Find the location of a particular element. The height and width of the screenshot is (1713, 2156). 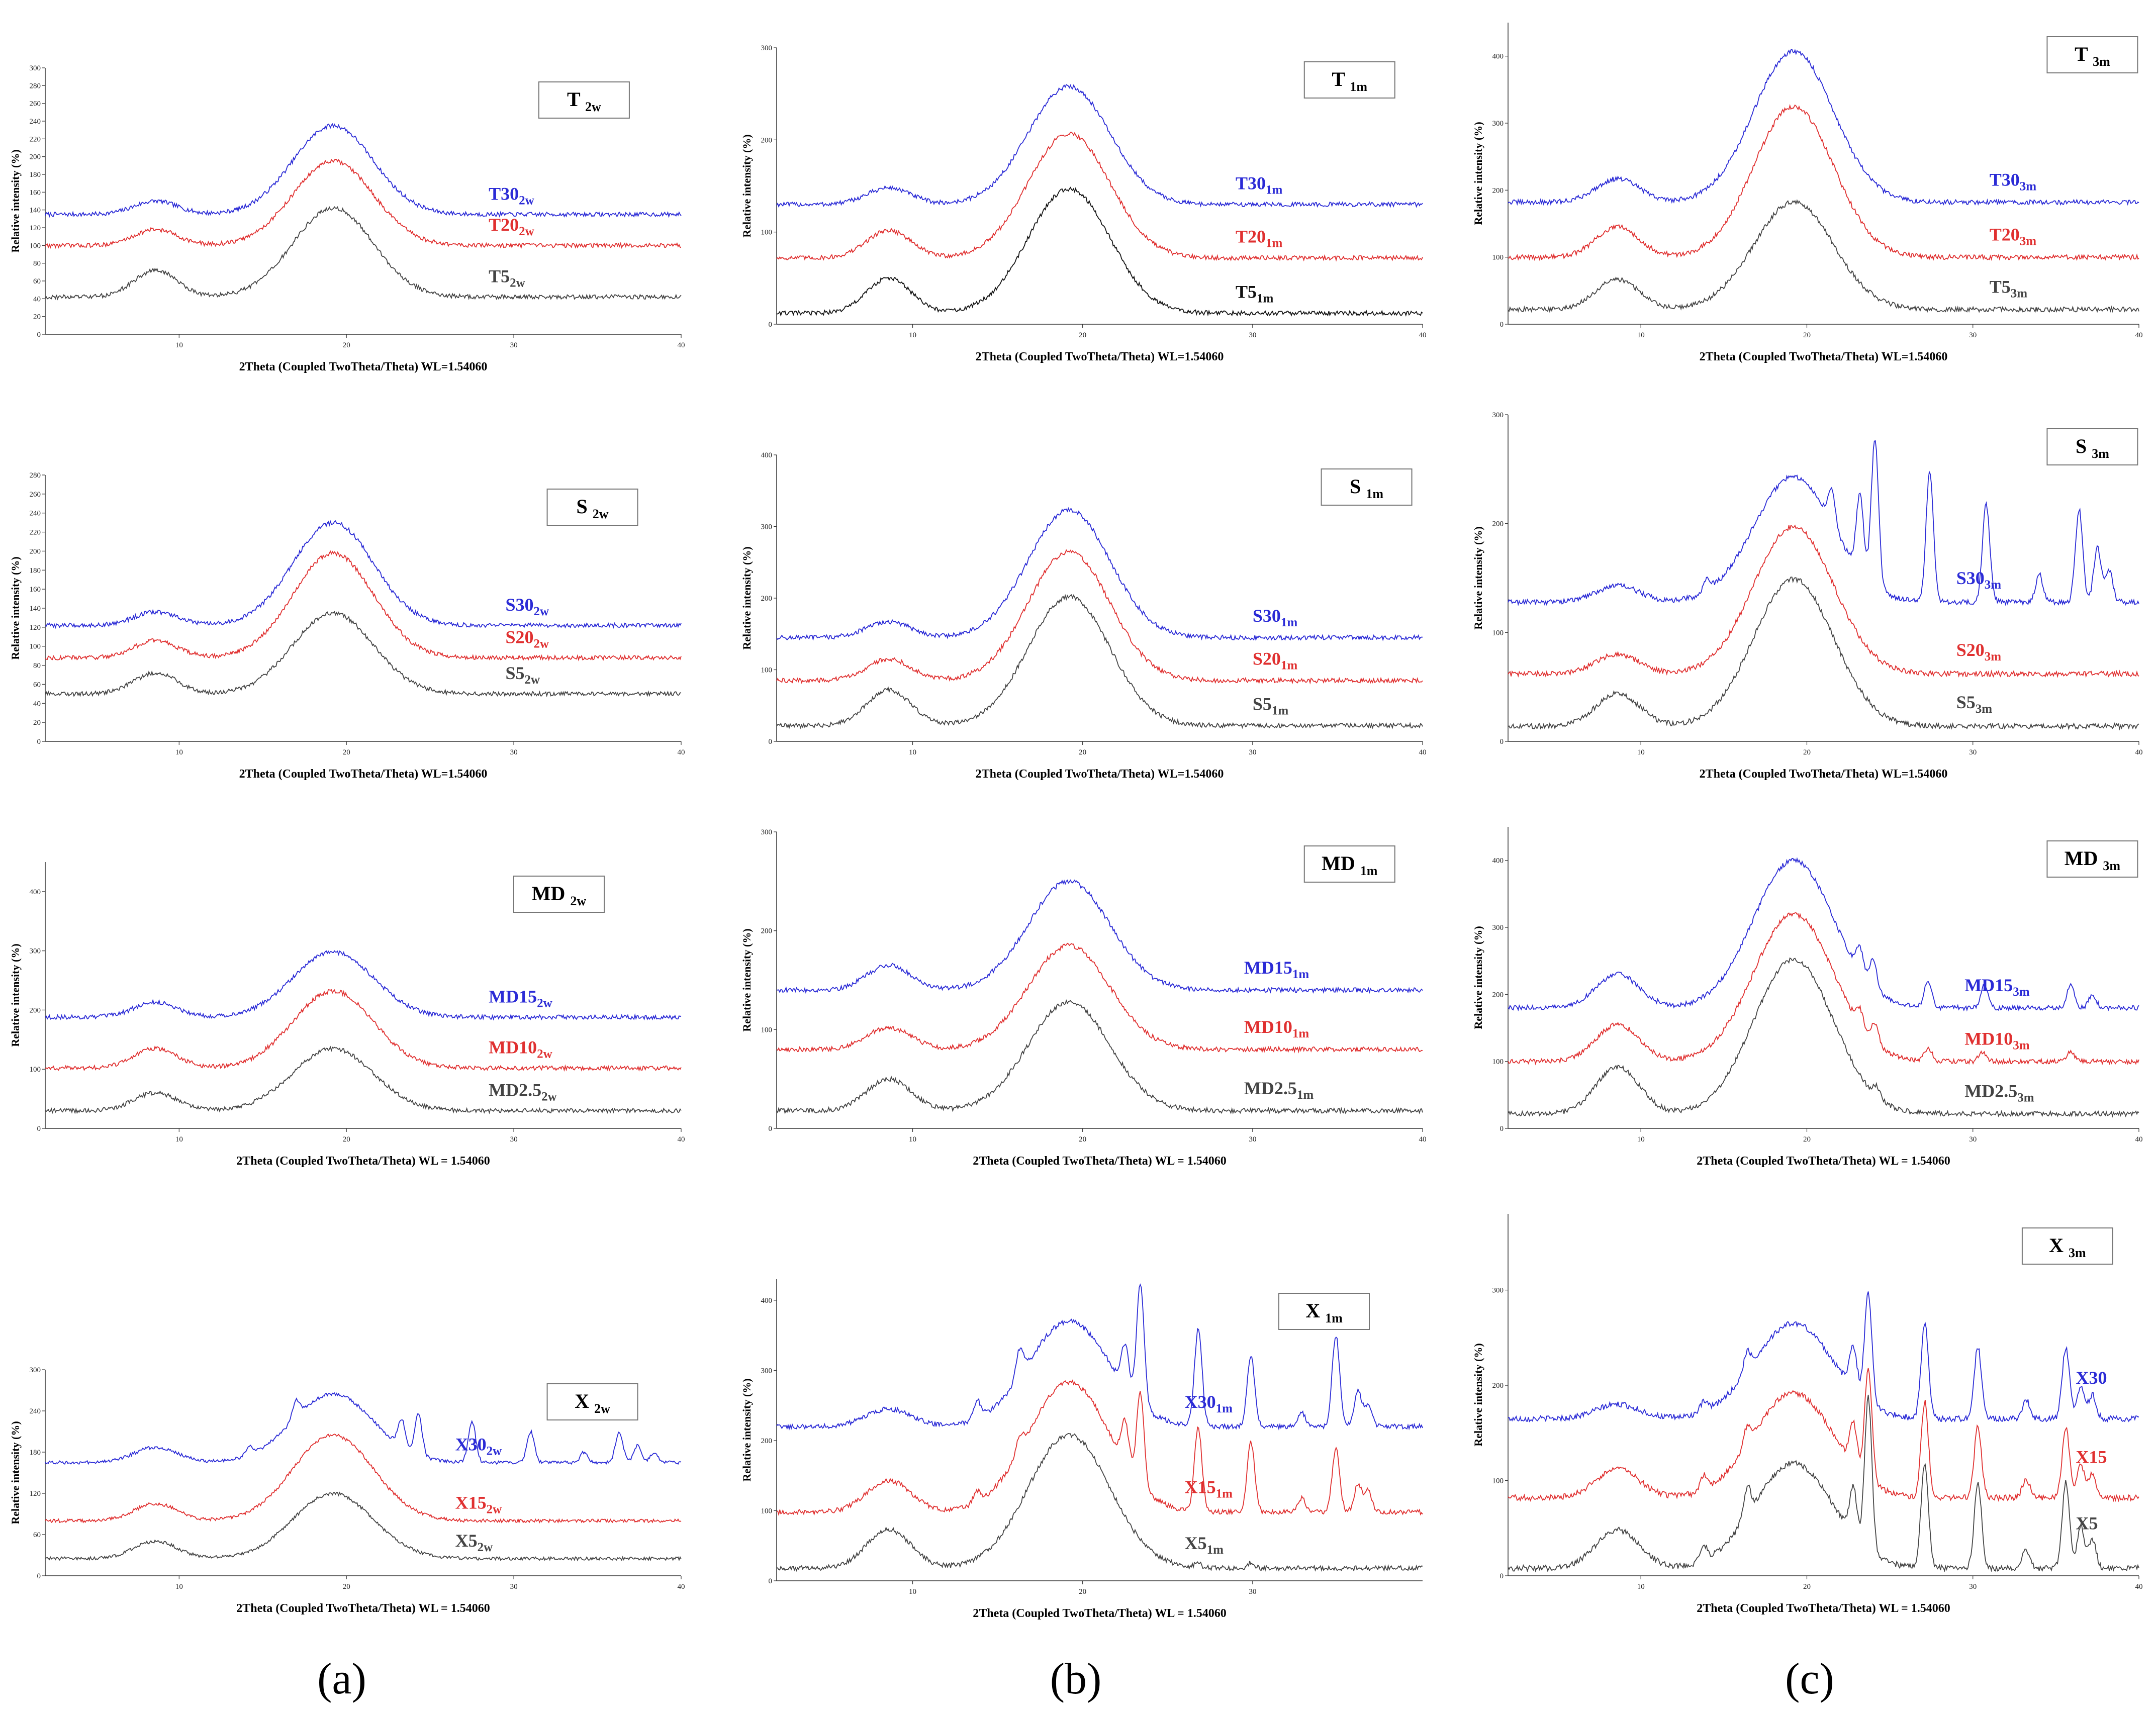

series-label: X15 is located at coordinates (2091, 1457).